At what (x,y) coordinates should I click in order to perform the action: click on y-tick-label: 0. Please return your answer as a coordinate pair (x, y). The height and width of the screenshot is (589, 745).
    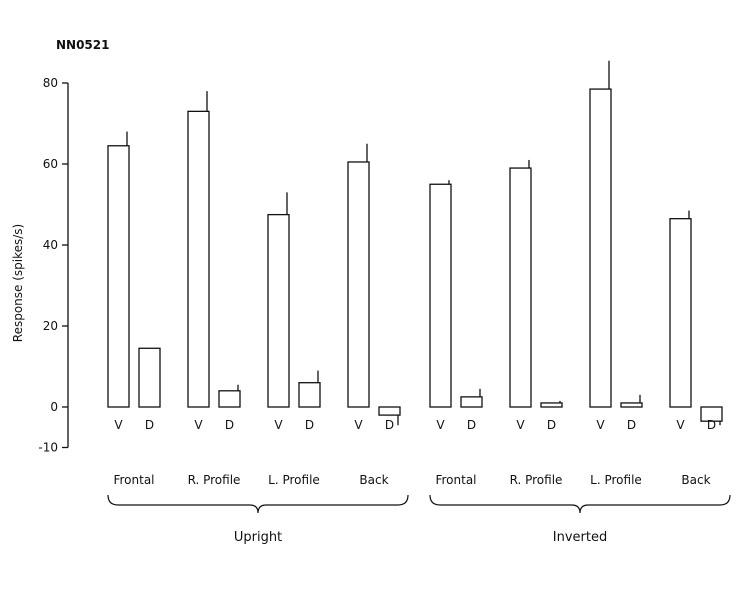
    Looking at the image, I should click on (54, 407).